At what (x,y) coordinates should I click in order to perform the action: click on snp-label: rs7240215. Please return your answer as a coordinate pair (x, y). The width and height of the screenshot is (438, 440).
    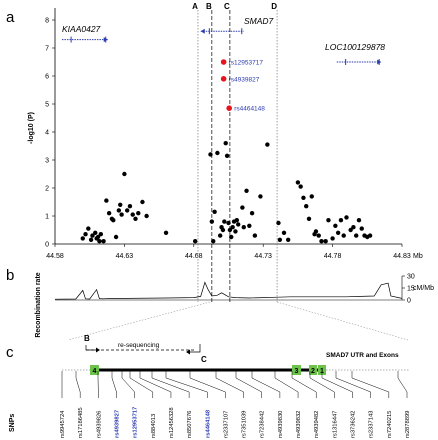
    Looking at the image, I should click on (390, 424).